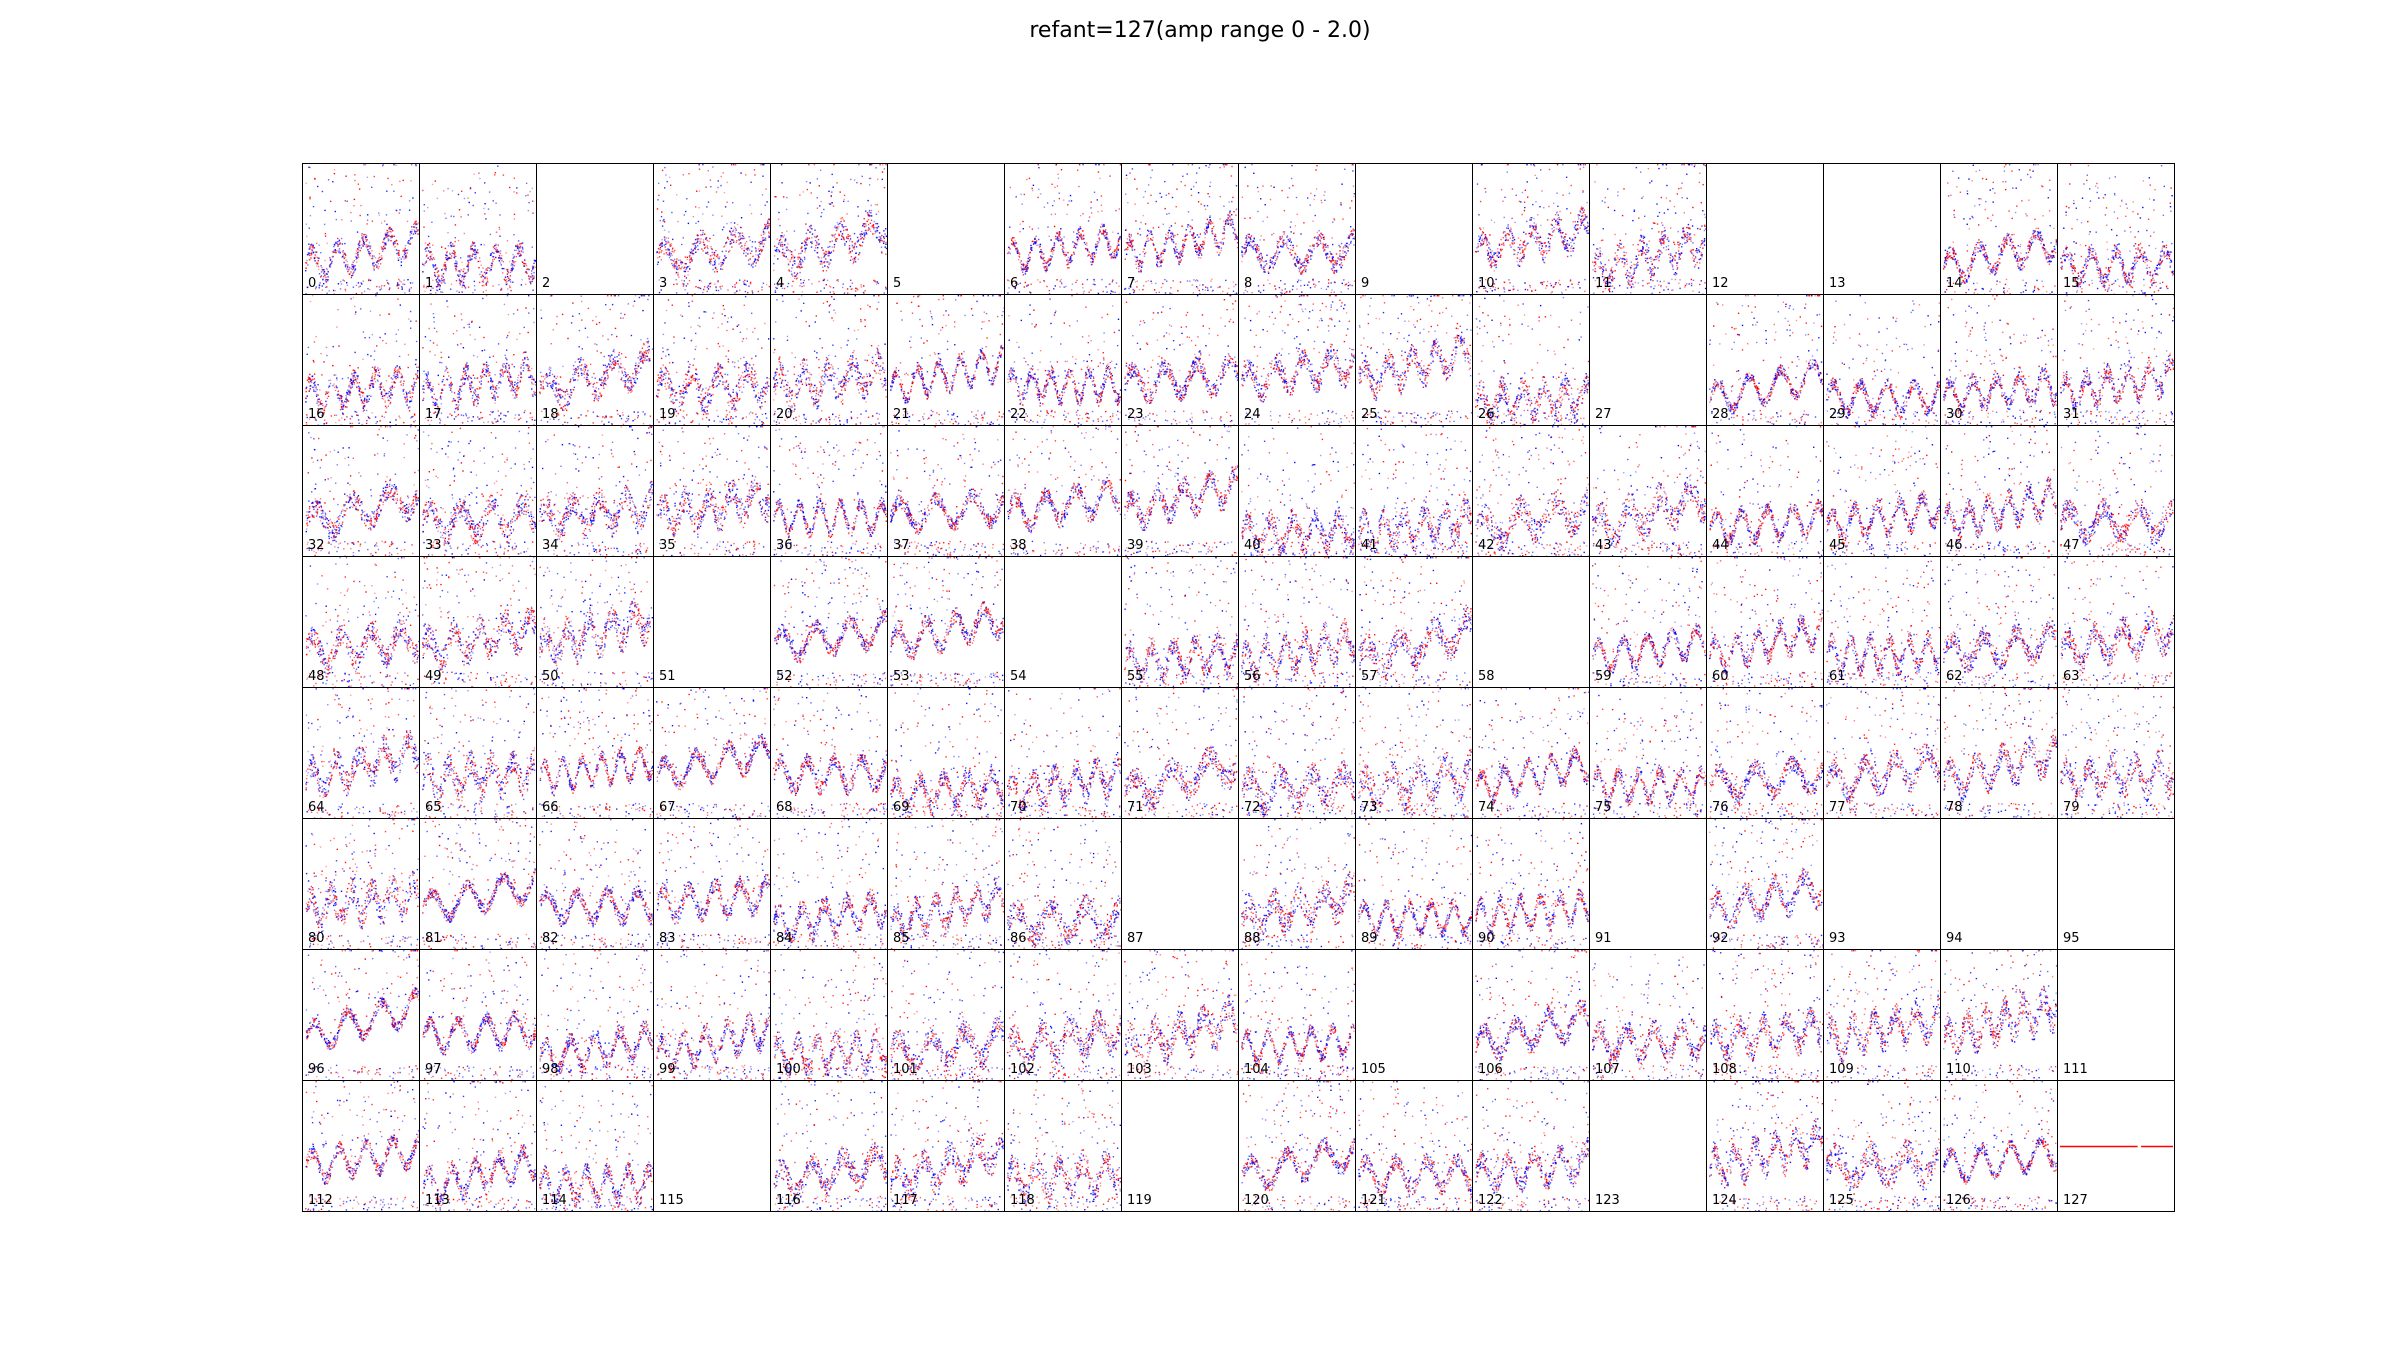 Image resolution: width=2400 pixels, height=1350 pixels. Describe the element at coordinates (1063, 753) in the screenshot. I see `antenna-panel-70: 70` at that location.